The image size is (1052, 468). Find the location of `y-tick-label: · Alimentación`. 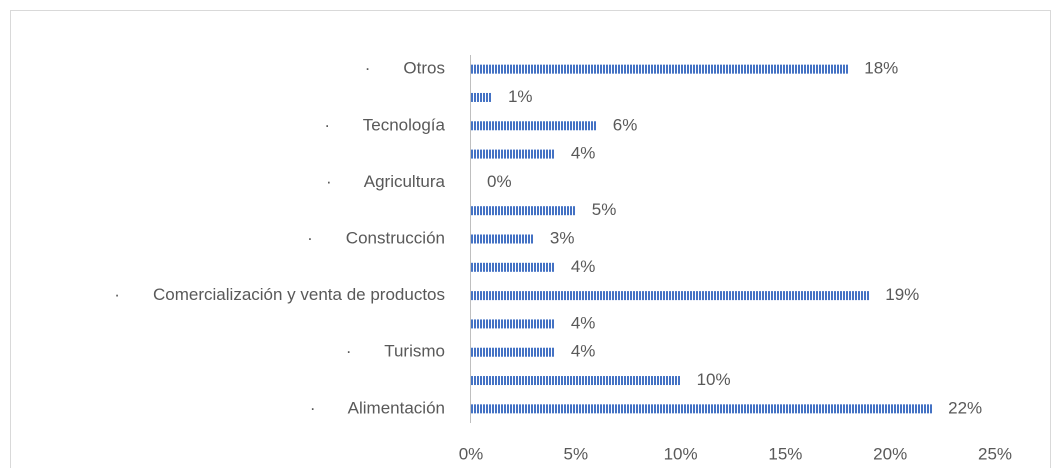

y-tick-label: · Alimentación is located at coordinates (377, 407).